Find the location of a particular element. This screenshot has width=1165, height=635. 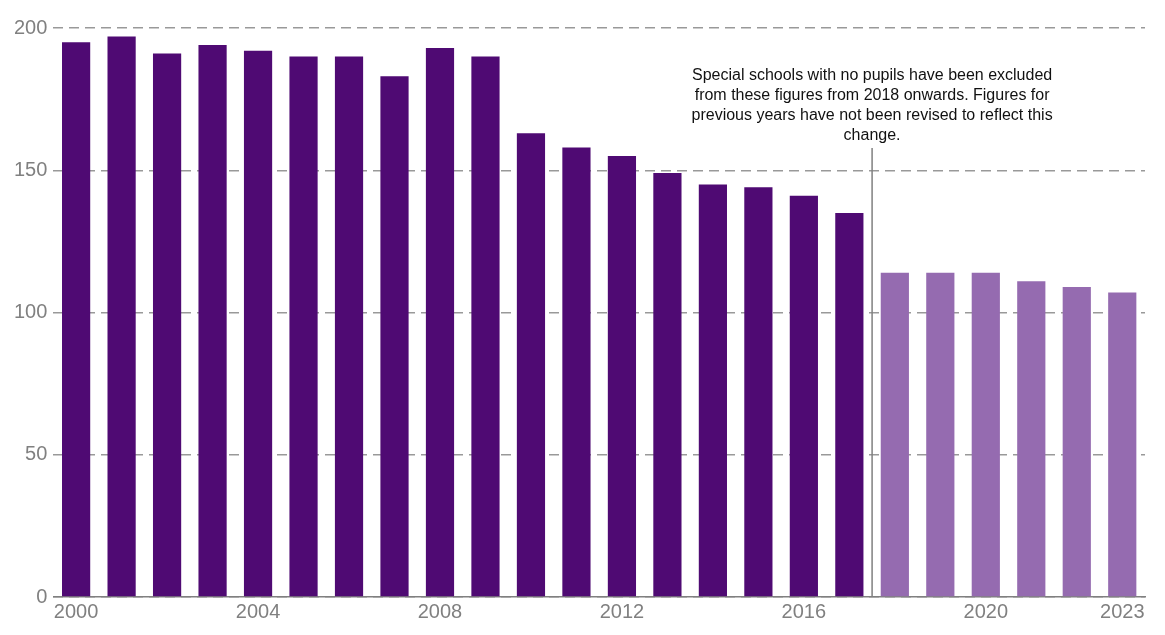

ref-line-label: Special schools with no pupils have been excluded from these figures from 2018 onwards. Figures for previous years have not been revised to reflect this change. is located at coordinates (872, 105).